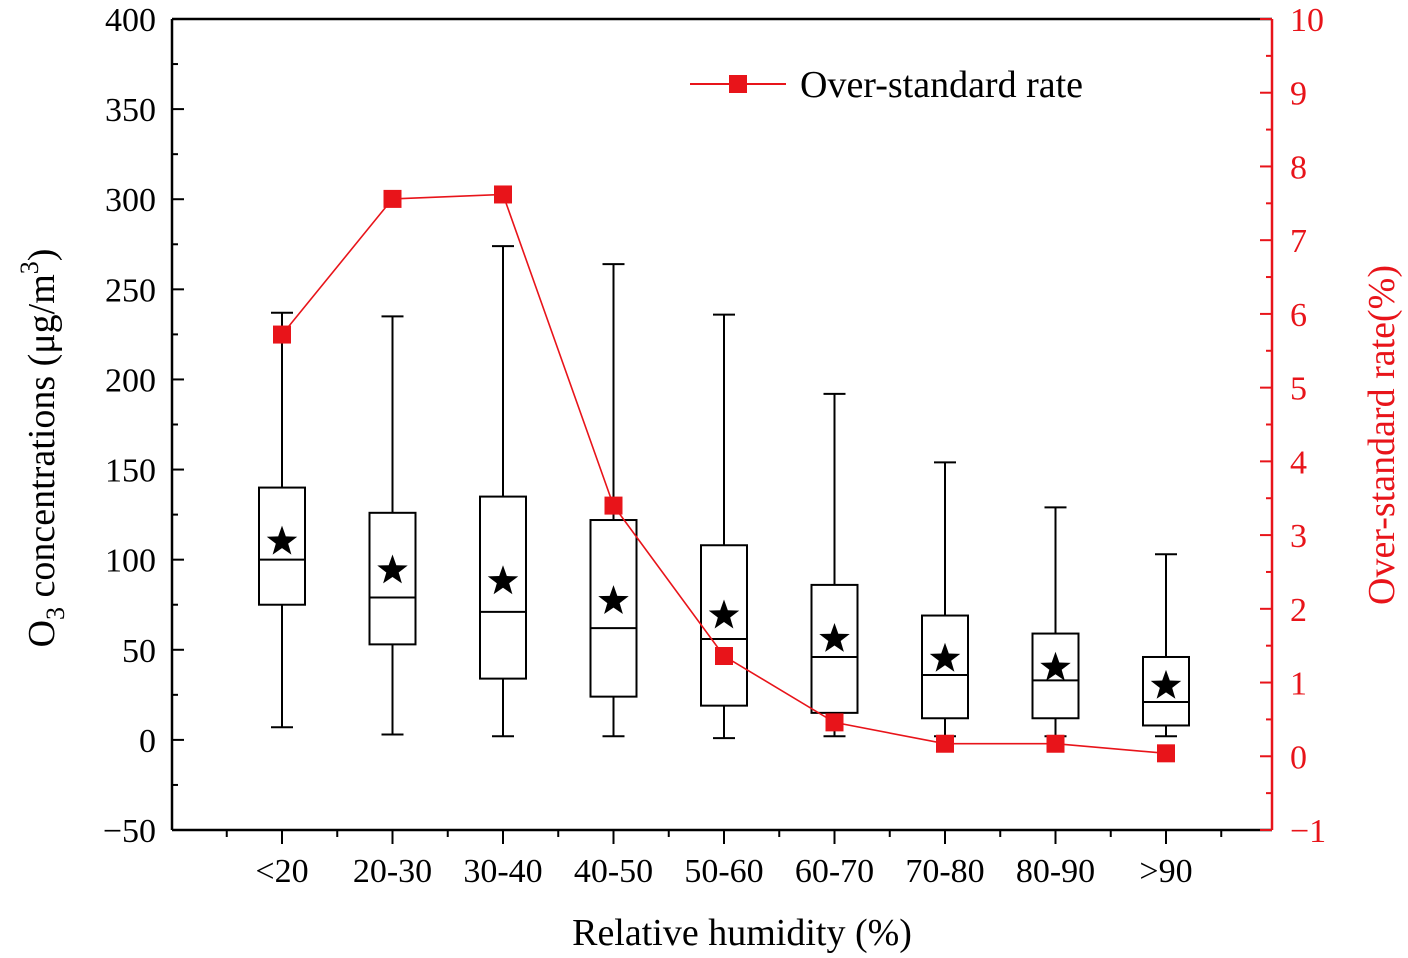 This screenshot has height=958, width=1408. I want to click on left-y-axis-title-superscript: 3, so click(29, 267).